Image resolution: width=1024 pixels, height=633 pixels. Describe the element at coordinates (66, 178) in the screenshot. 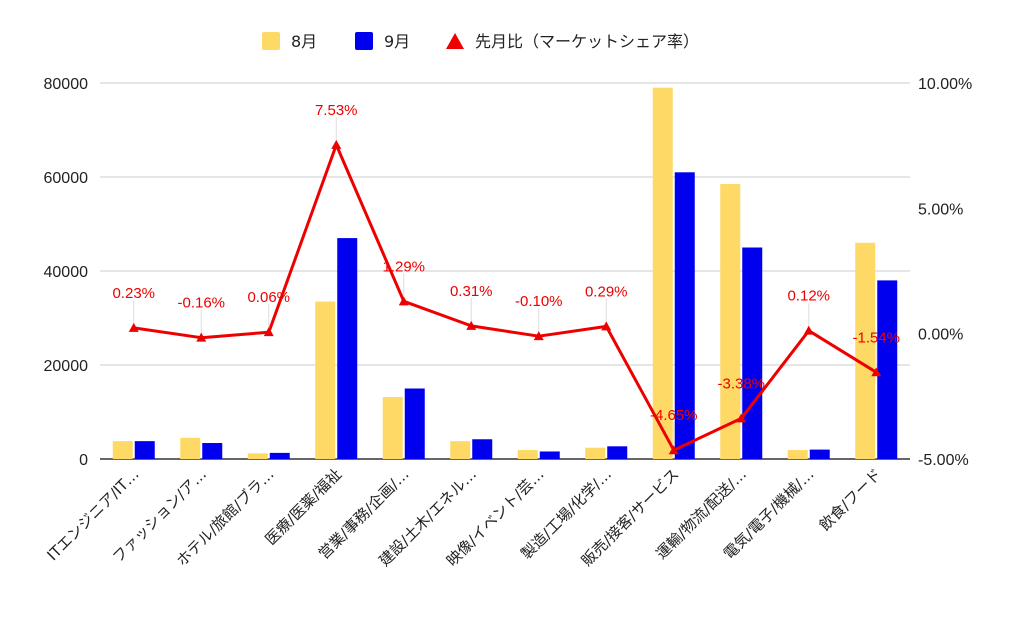

I see `left-tick-label: 60000` at that location.